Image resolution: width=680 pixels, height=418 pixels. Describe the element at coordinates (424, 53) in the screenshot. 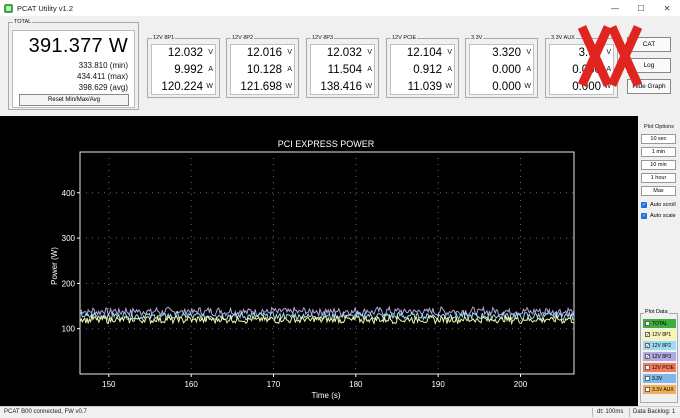

I see `rail-volts-value: 12.104` at that location.